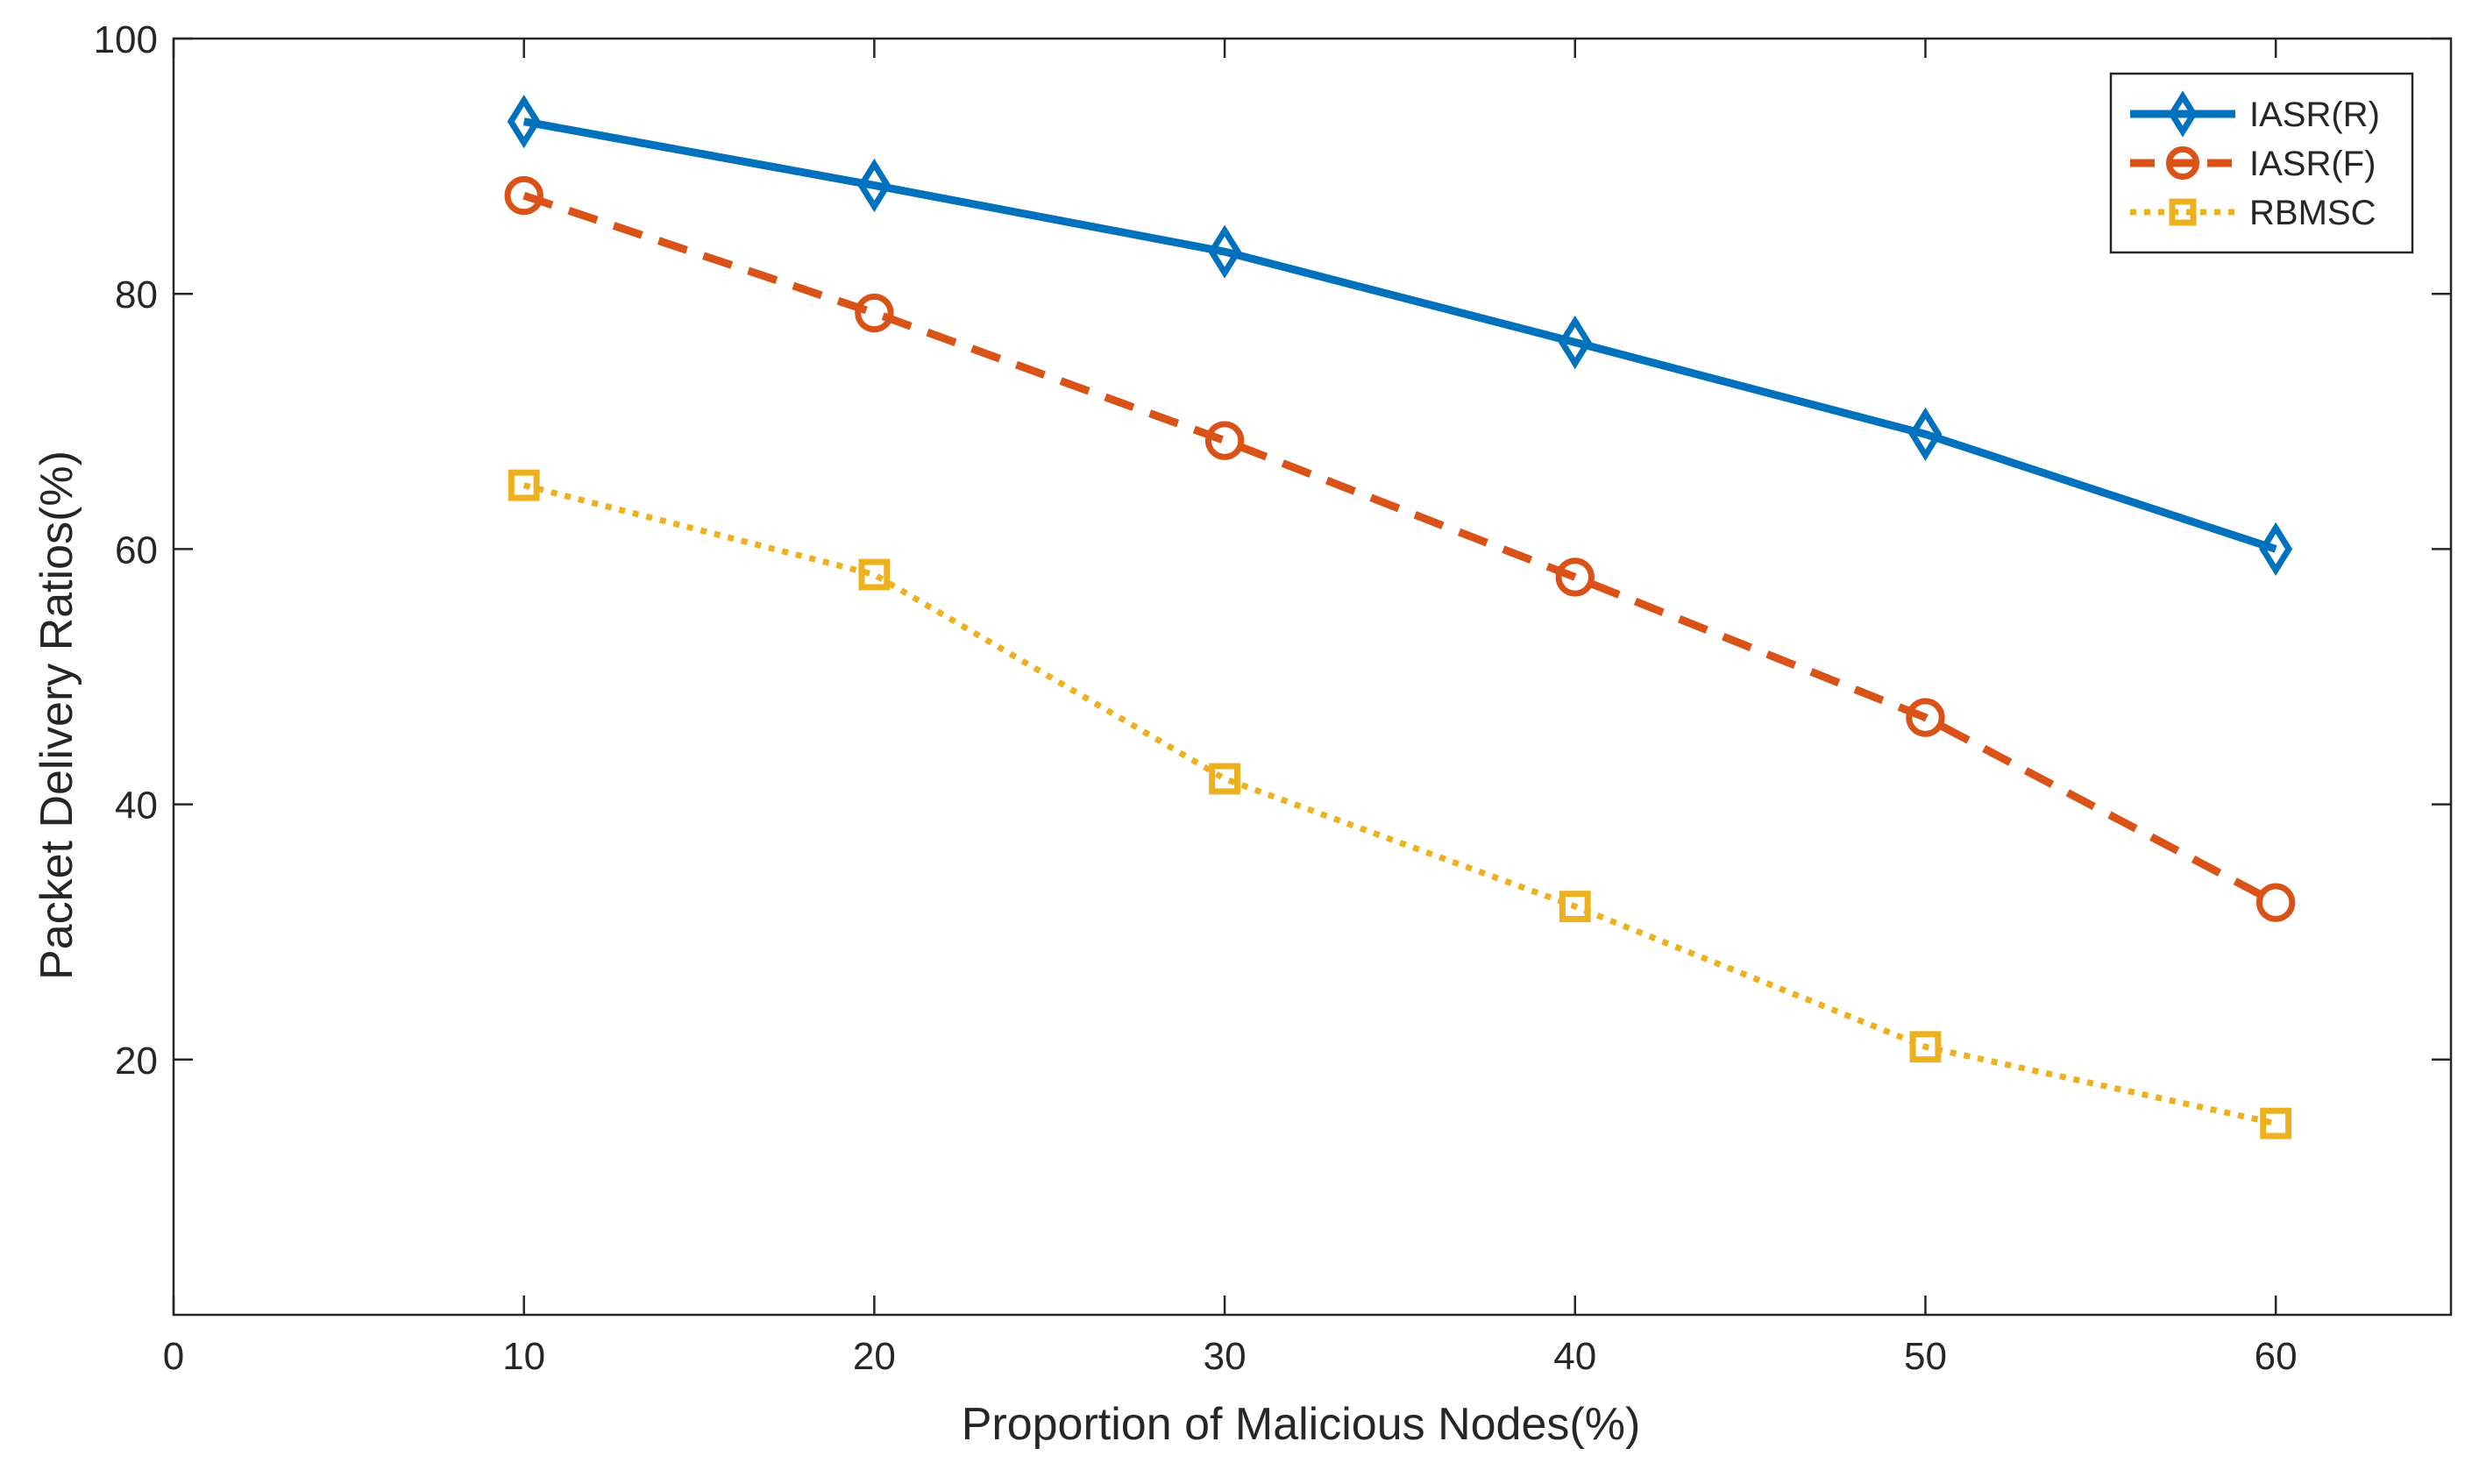 The height and width of the screenshot is (1484, 2472). Describe the element at coordinates (2312, 164) in the screenshot. I see `legend-label-iasr-f: IASR(F)` at that location.